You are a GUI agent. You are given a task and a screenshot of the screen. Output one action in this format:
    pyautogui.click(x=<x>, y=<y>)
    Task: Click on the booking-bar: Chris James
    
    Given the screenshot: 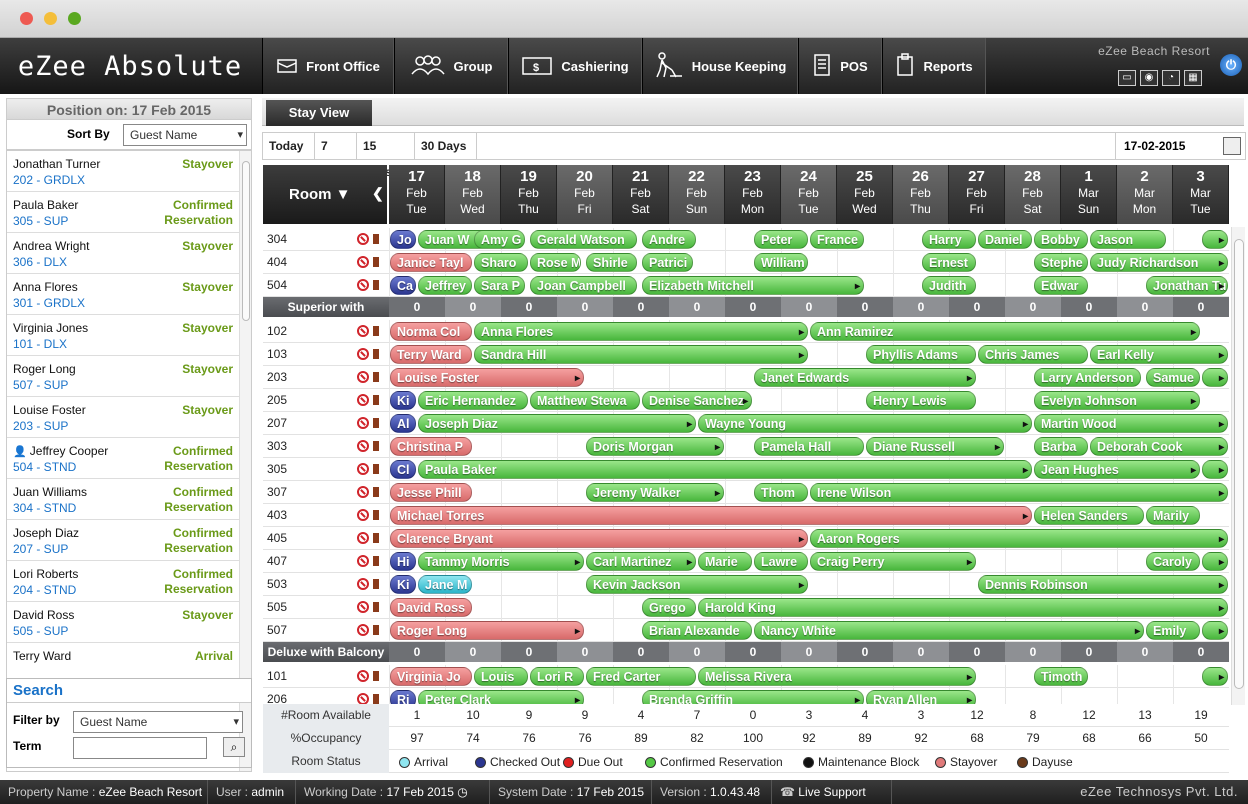 What is the action you would take?
    pyautogui.click(x=1033, y=354)
    